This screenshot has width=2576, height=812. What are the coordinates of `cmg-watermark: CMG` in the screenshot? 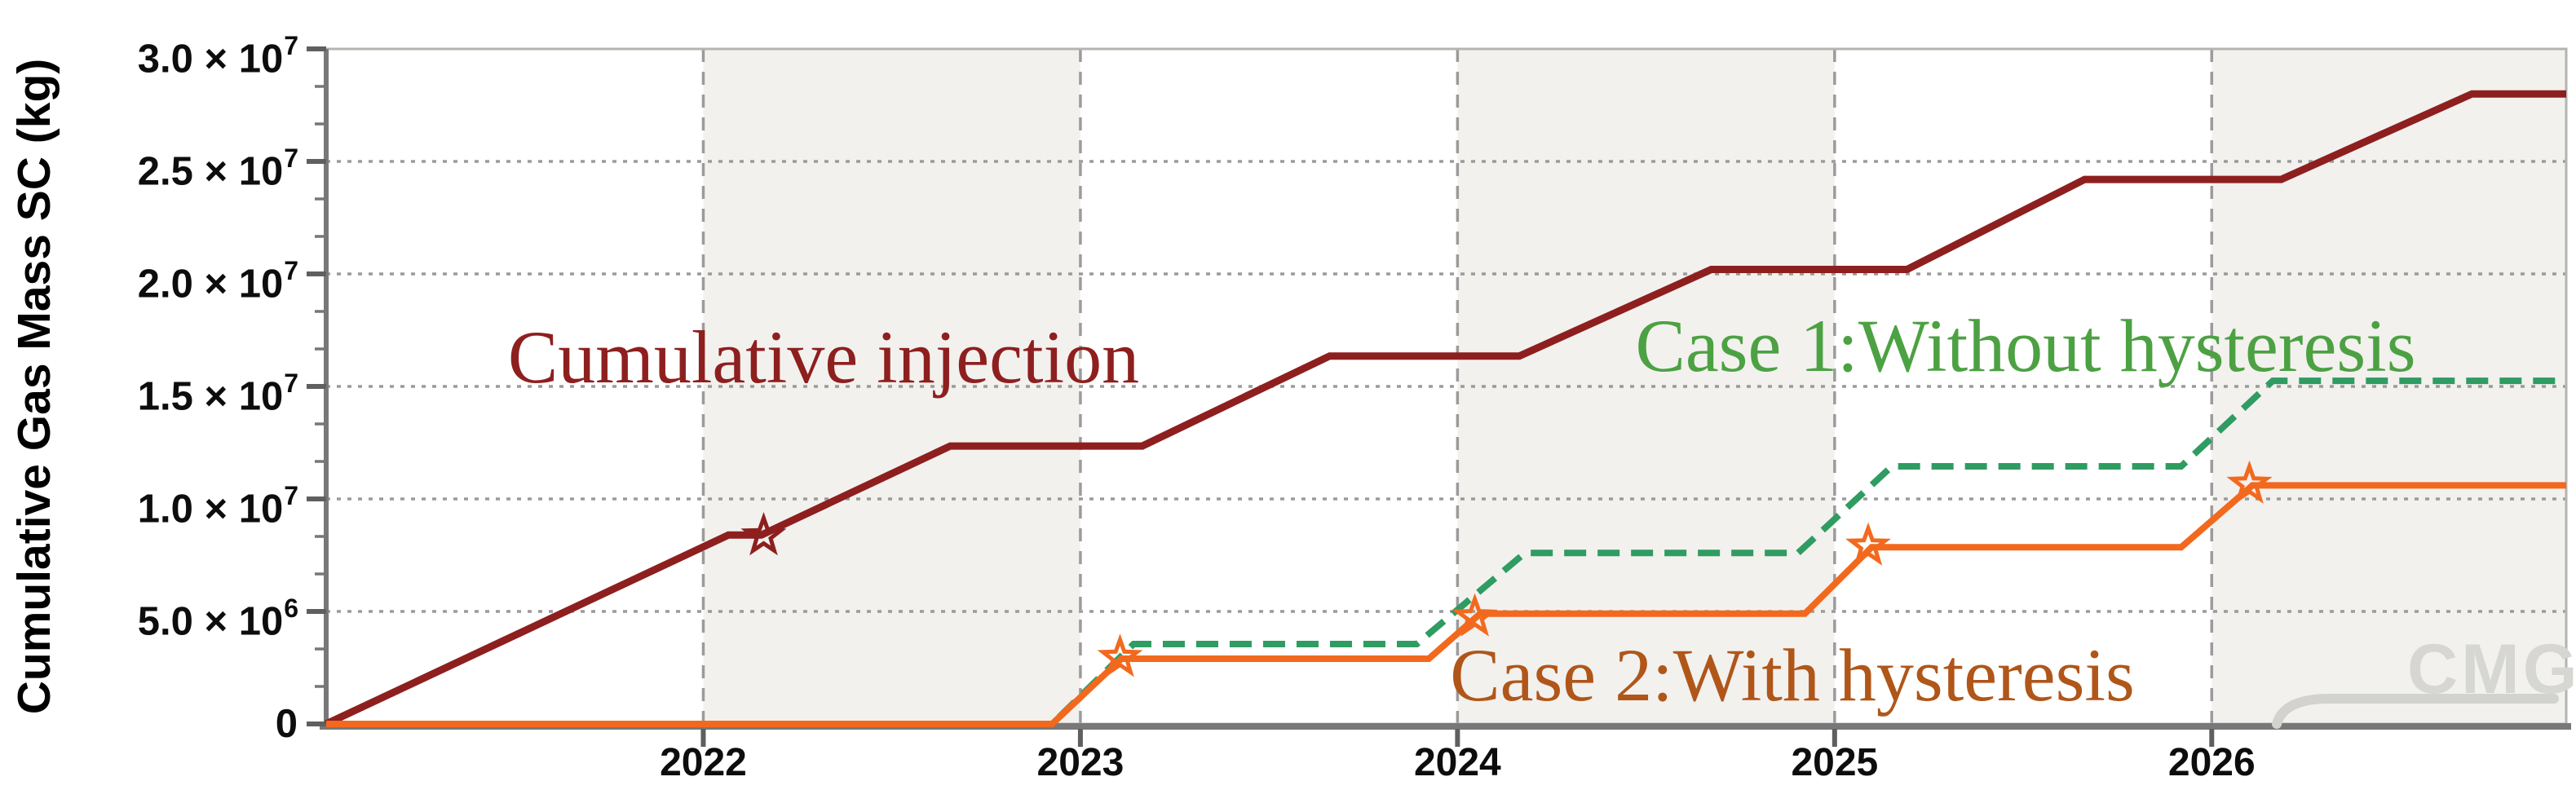 It's located at (2491, 669).